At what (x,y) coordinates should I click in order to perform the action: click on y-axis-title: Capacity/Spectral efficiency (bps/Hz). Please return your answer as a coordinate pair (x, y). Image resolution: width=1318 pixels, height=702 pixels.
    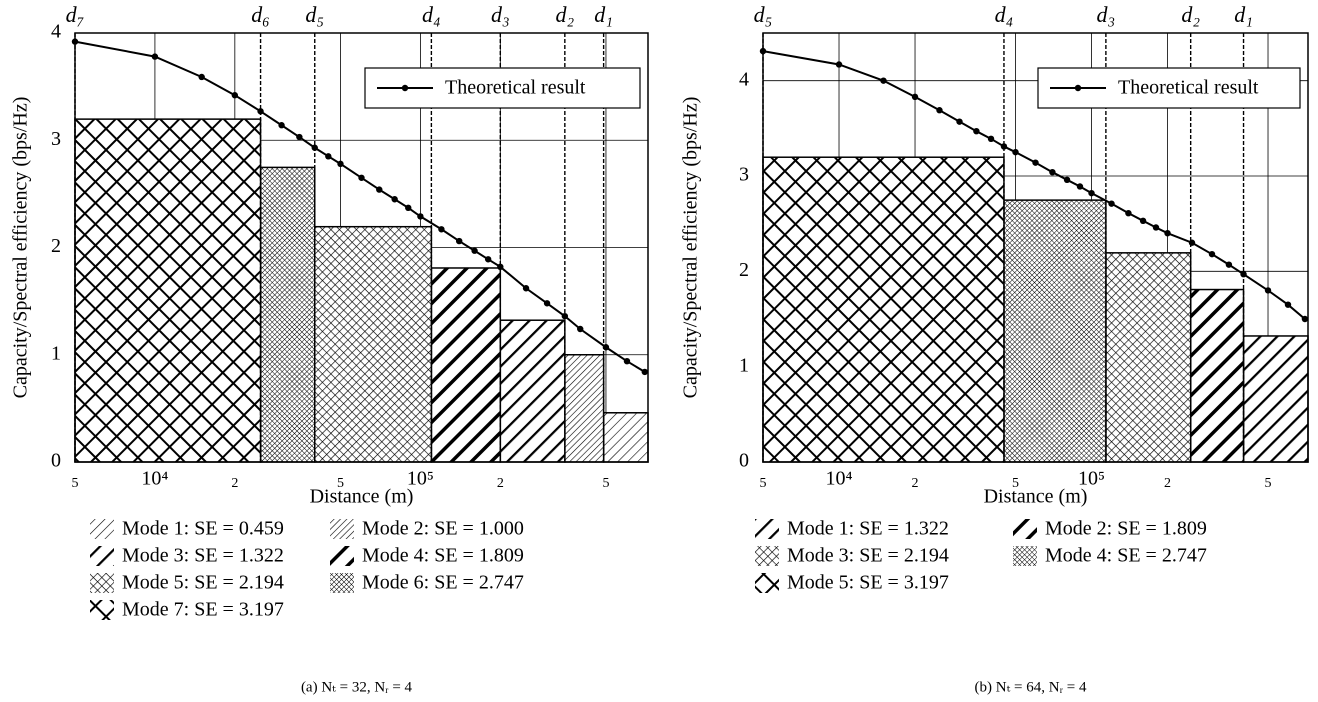
    Looking at the image, I should click on (21, 248).